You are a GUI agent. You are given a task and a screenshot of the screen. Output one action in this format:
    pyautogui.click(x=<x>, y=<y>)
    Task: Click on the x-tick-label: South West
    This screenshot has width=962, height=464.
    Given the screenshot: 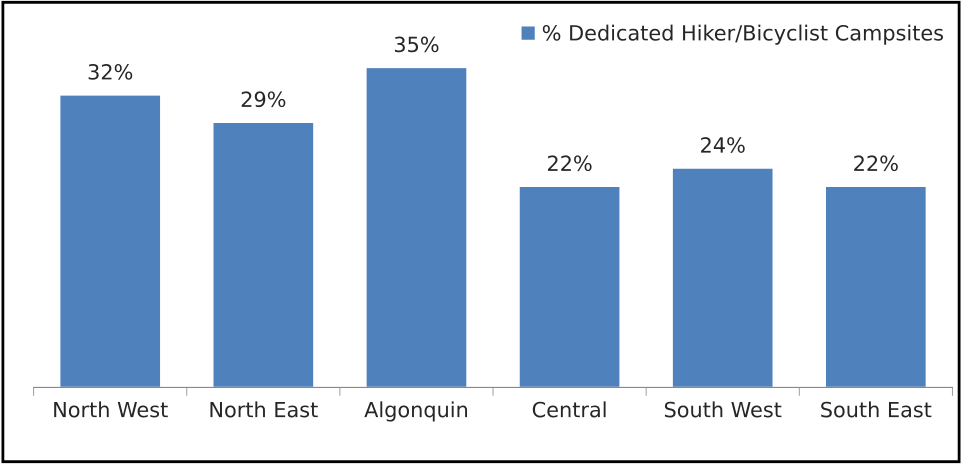 What is the action you would take?
    pyautogui.click(x=723, y=409)
    